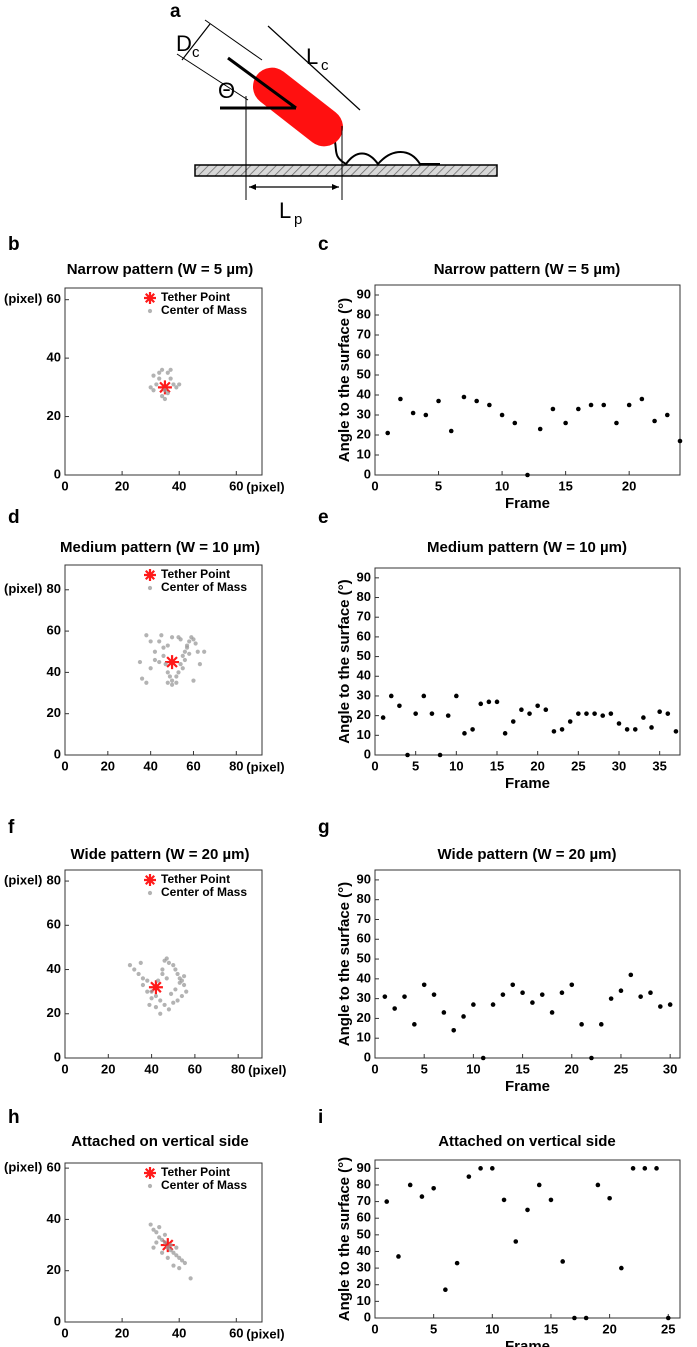  What do you see at coordinates (551, 1328) in the screenshot?
I see `x-tick-label: 15` at bounding box center [551, 1328].